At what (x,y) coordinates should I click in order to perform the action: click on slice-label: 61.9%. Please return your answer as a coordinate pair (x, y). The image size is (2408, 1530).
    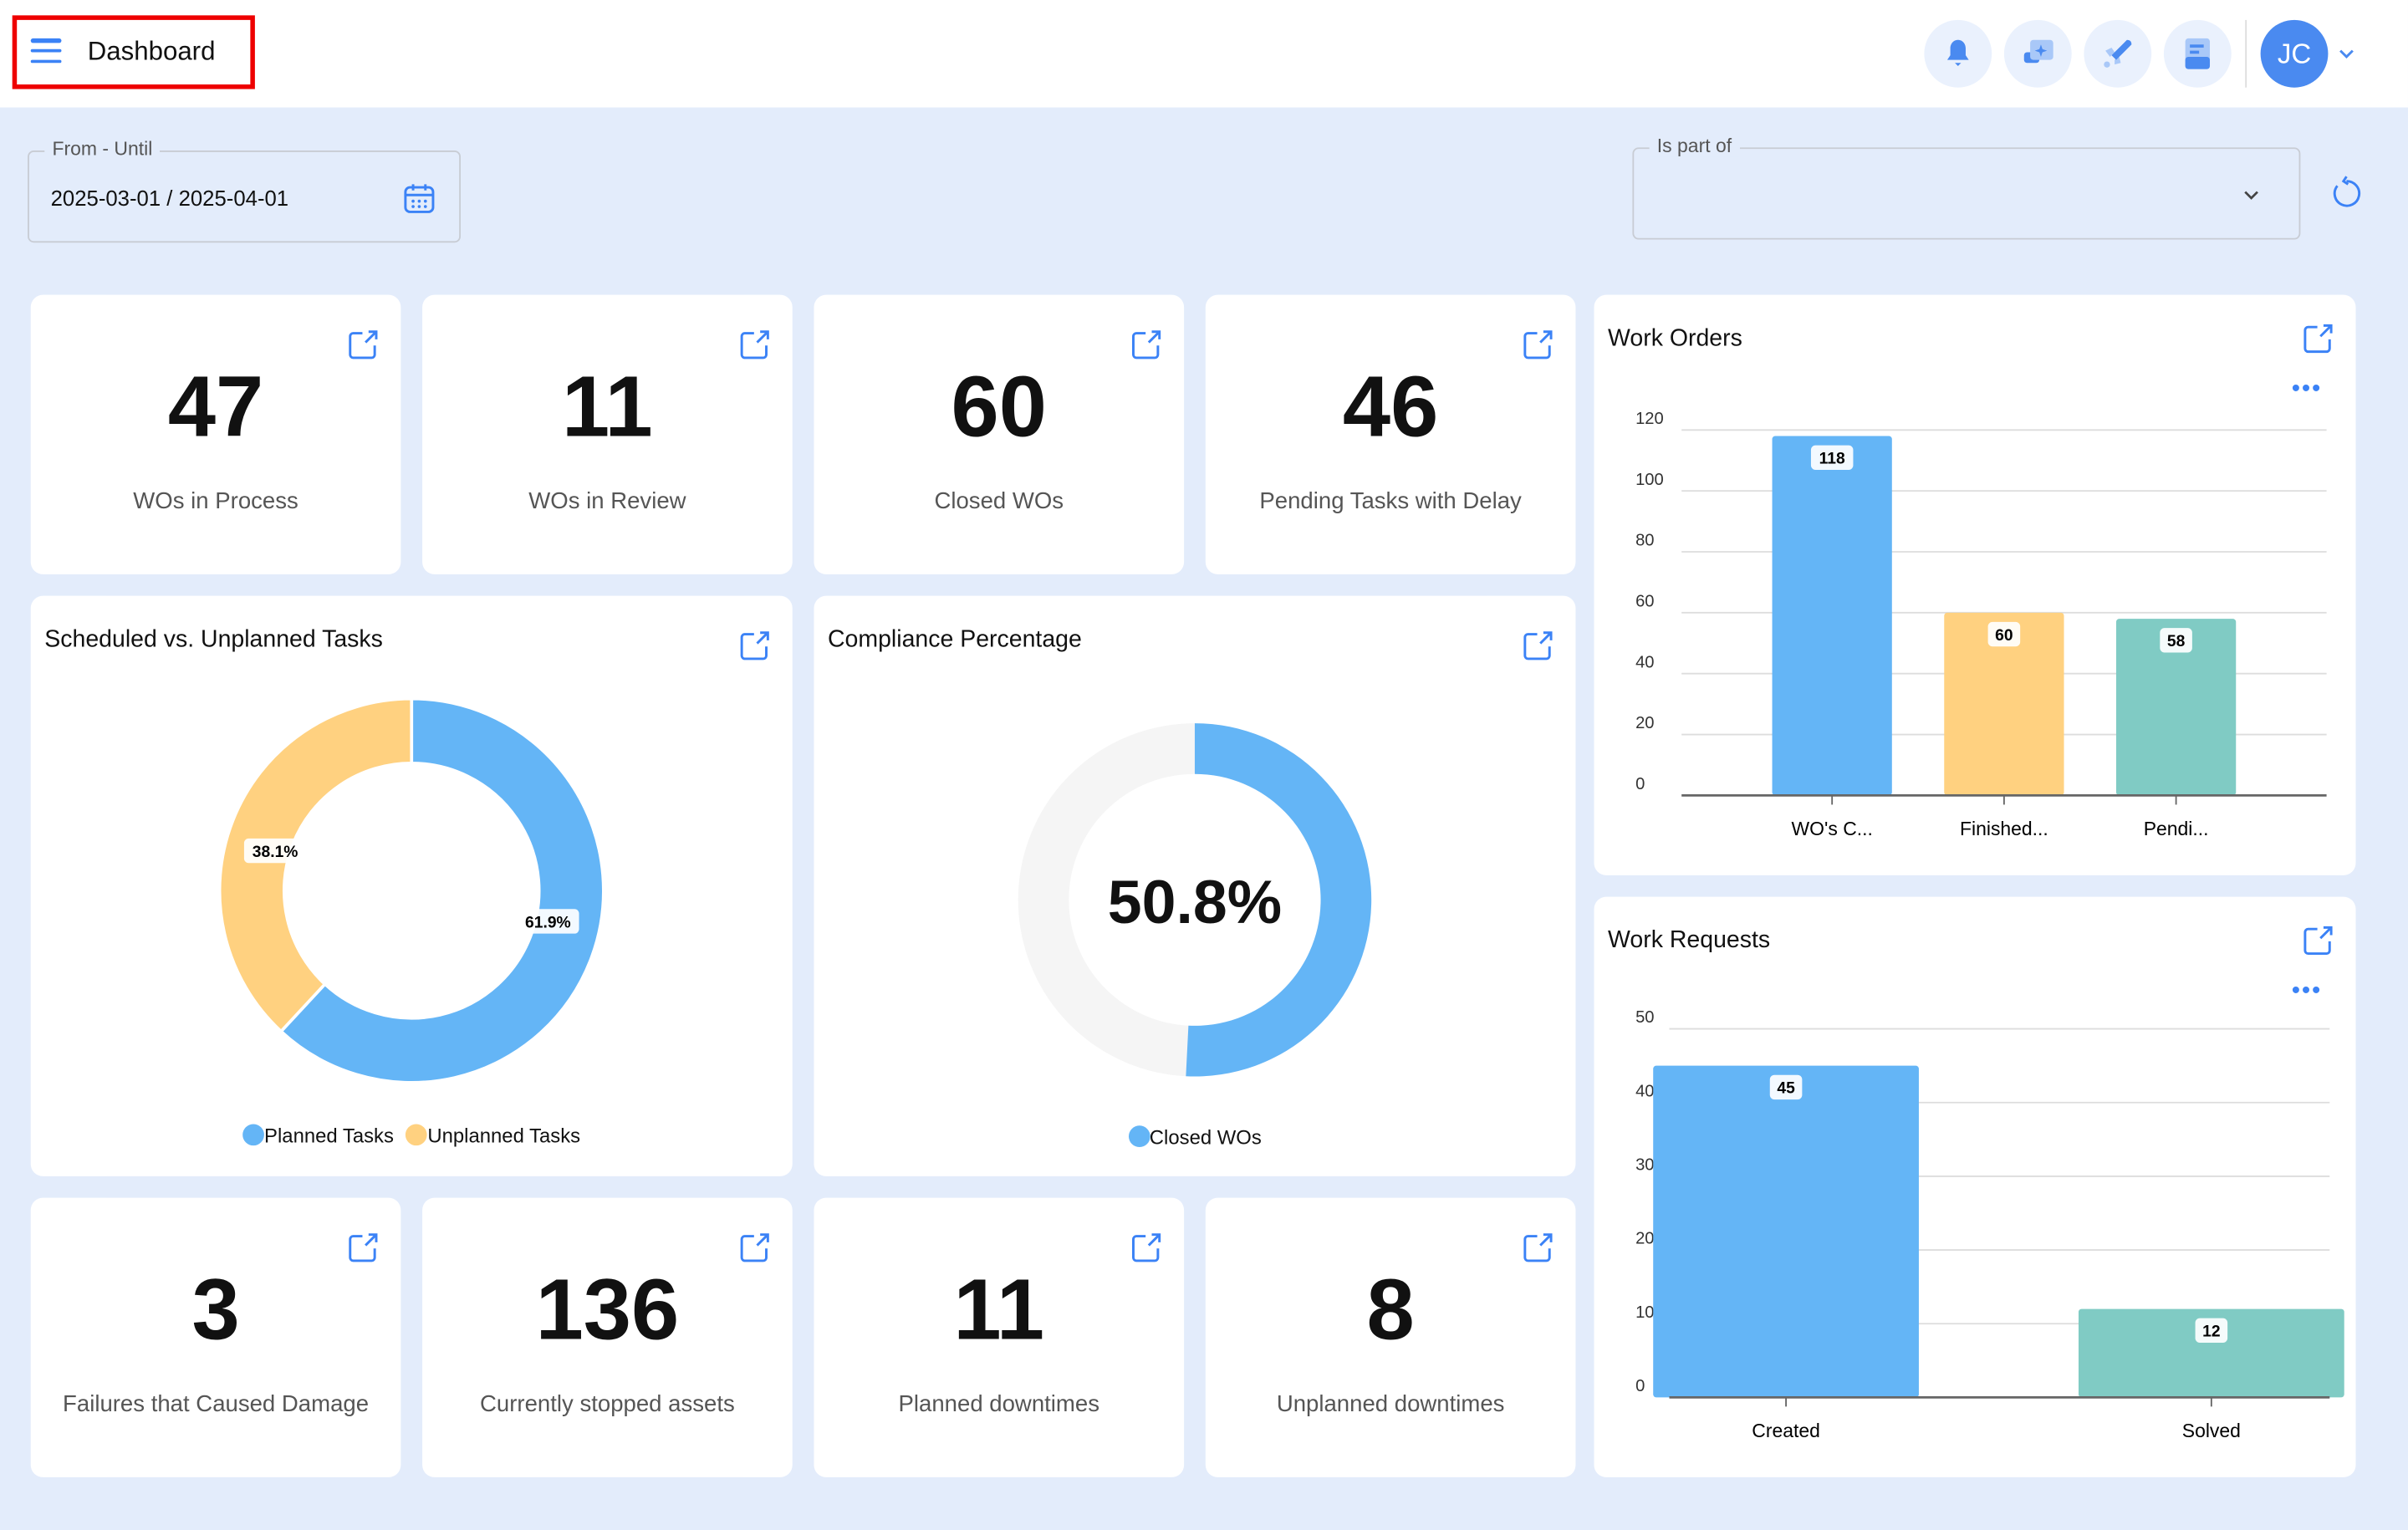
    Looking at the image, I should click on (548, 922).